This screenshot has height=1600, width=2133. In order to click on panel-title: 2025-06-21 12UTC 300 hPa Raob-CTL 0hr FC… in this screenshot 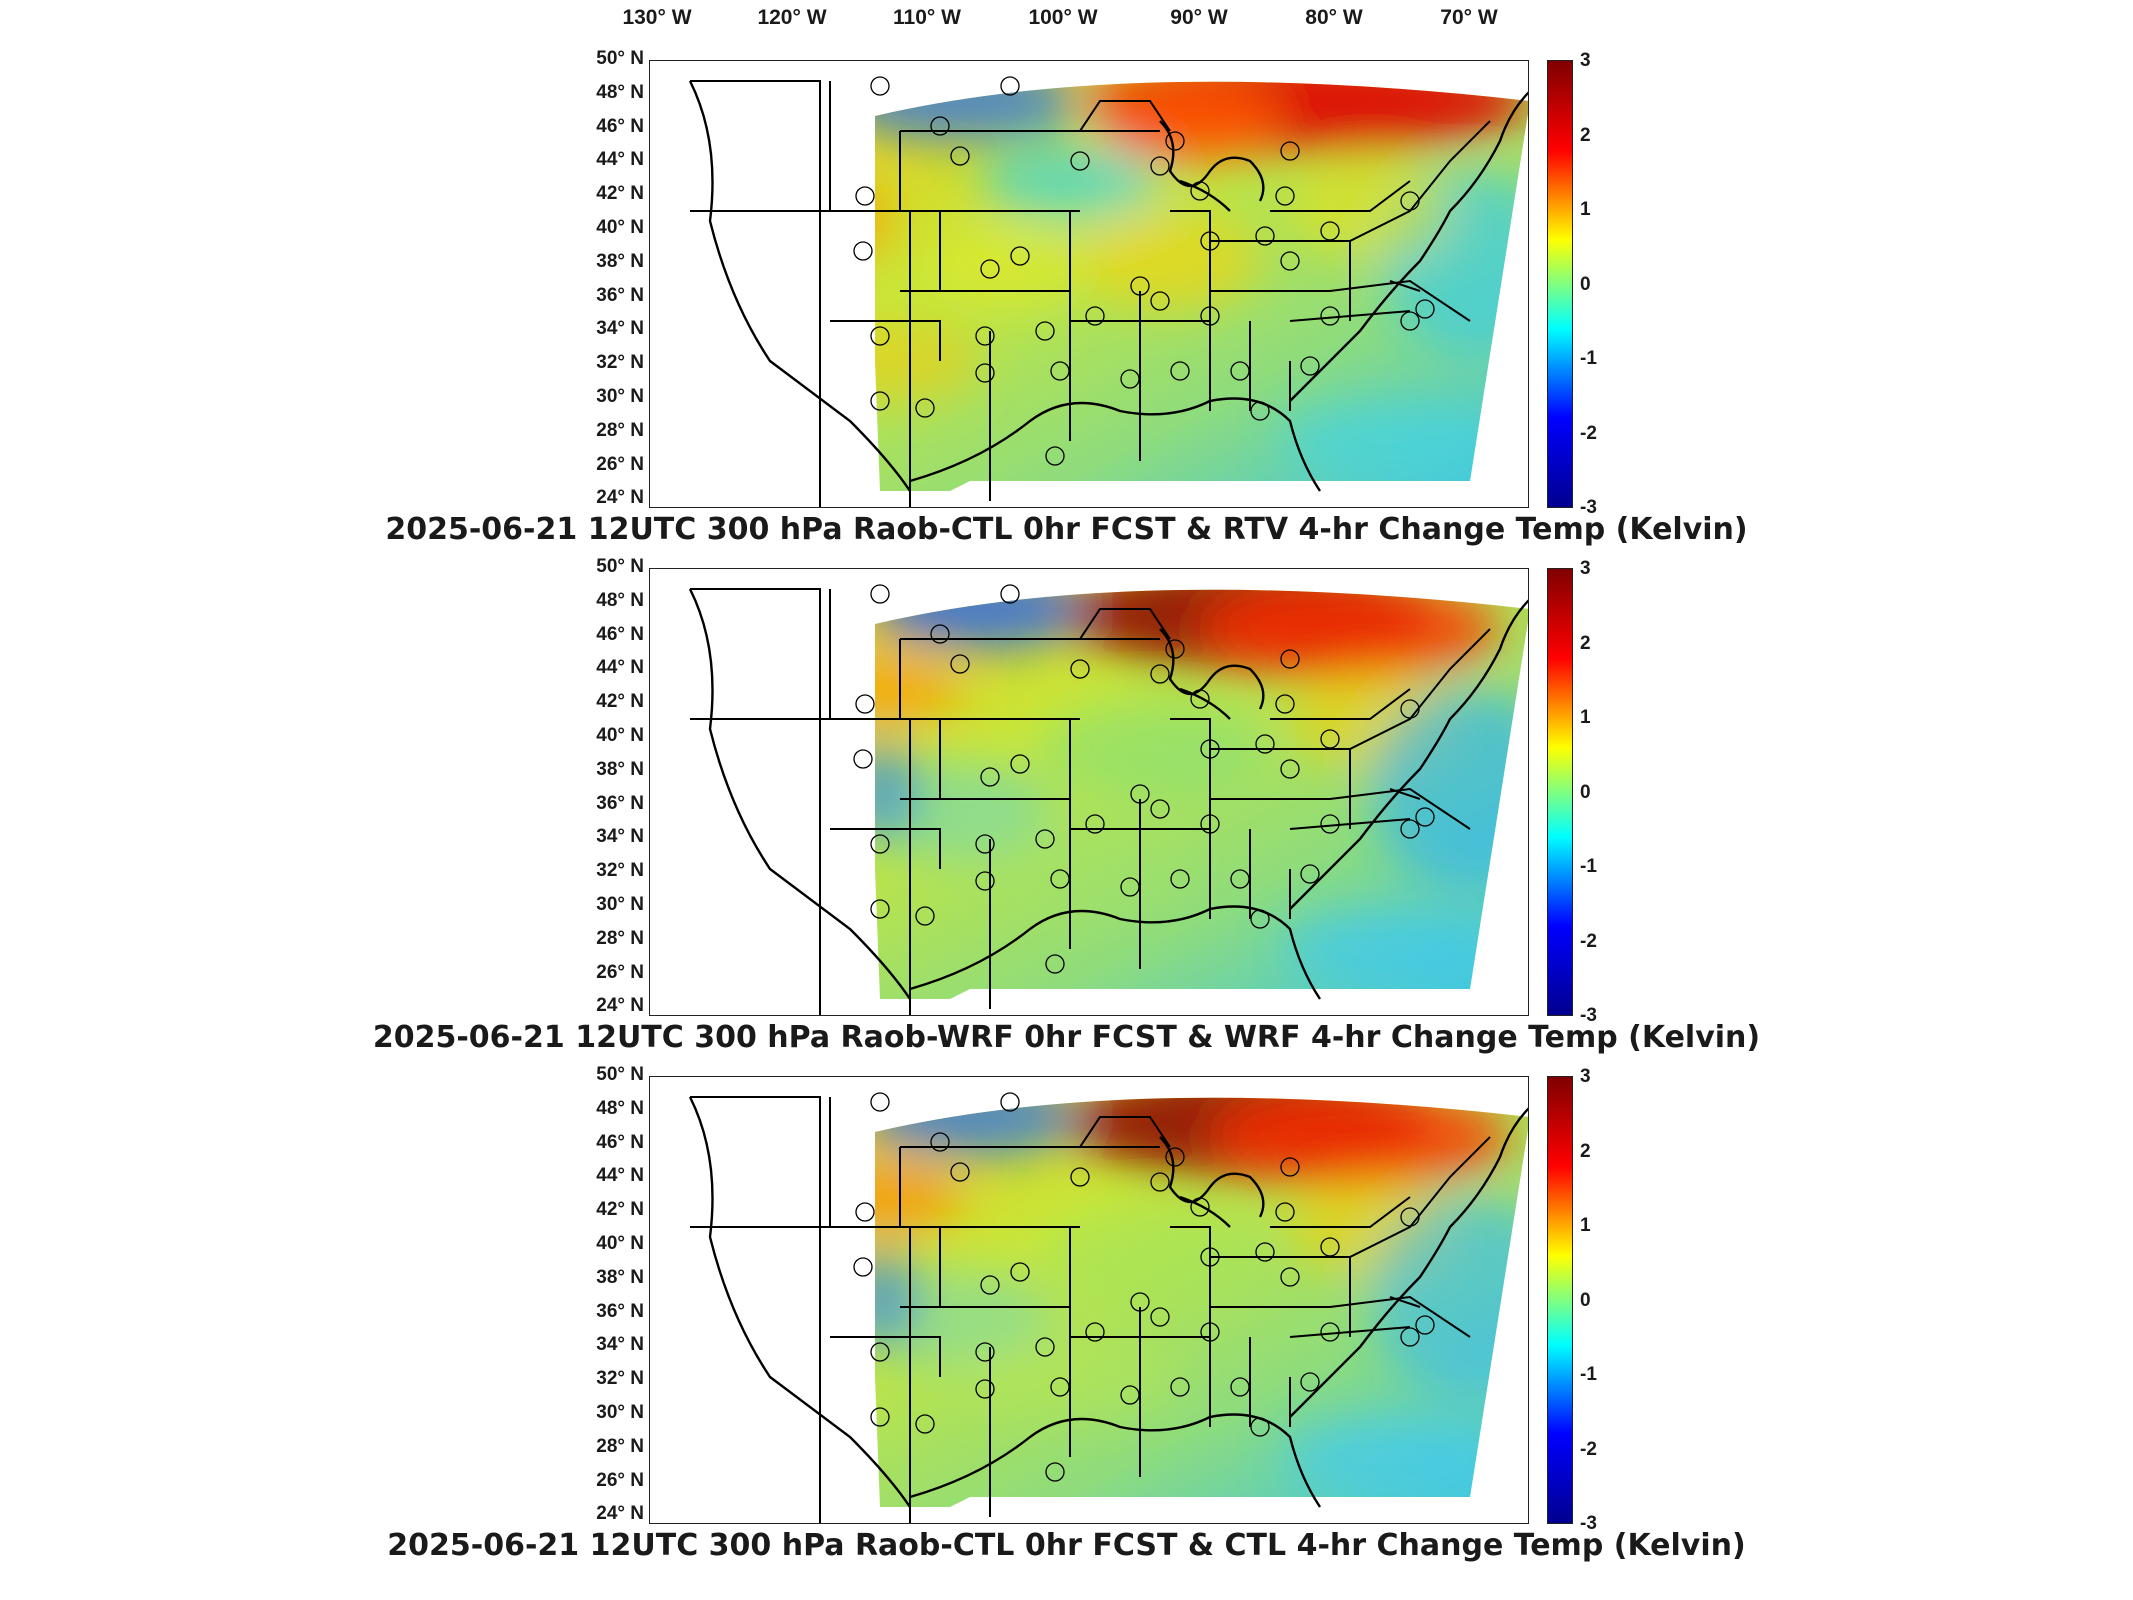, I will do `click(1066, 1545)`.